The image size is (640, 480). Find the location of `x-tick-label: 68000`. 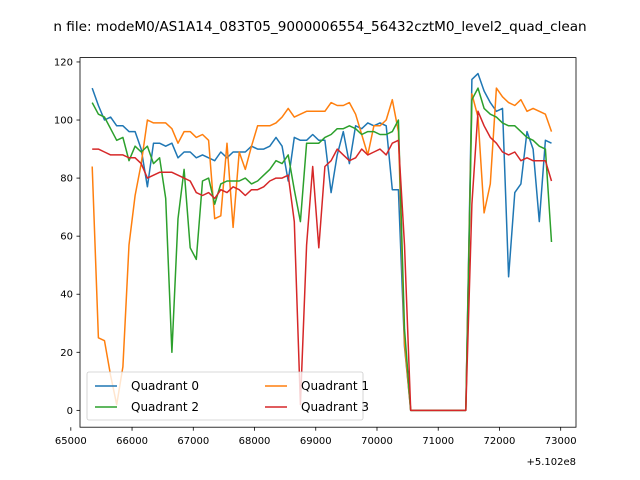

x-tick-label: 68000 is located at coordinates (255, 441).